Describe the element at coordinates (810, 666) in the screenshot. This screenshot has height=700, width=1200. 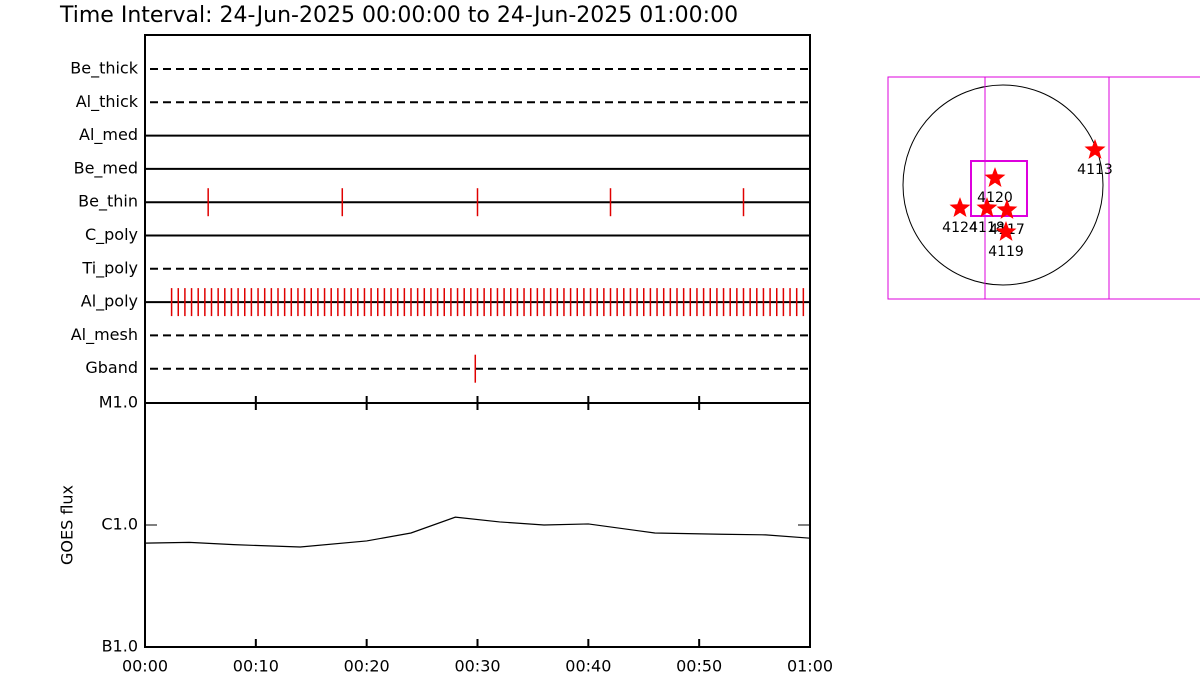
I see `x-tick-label: 01:00` at that location.